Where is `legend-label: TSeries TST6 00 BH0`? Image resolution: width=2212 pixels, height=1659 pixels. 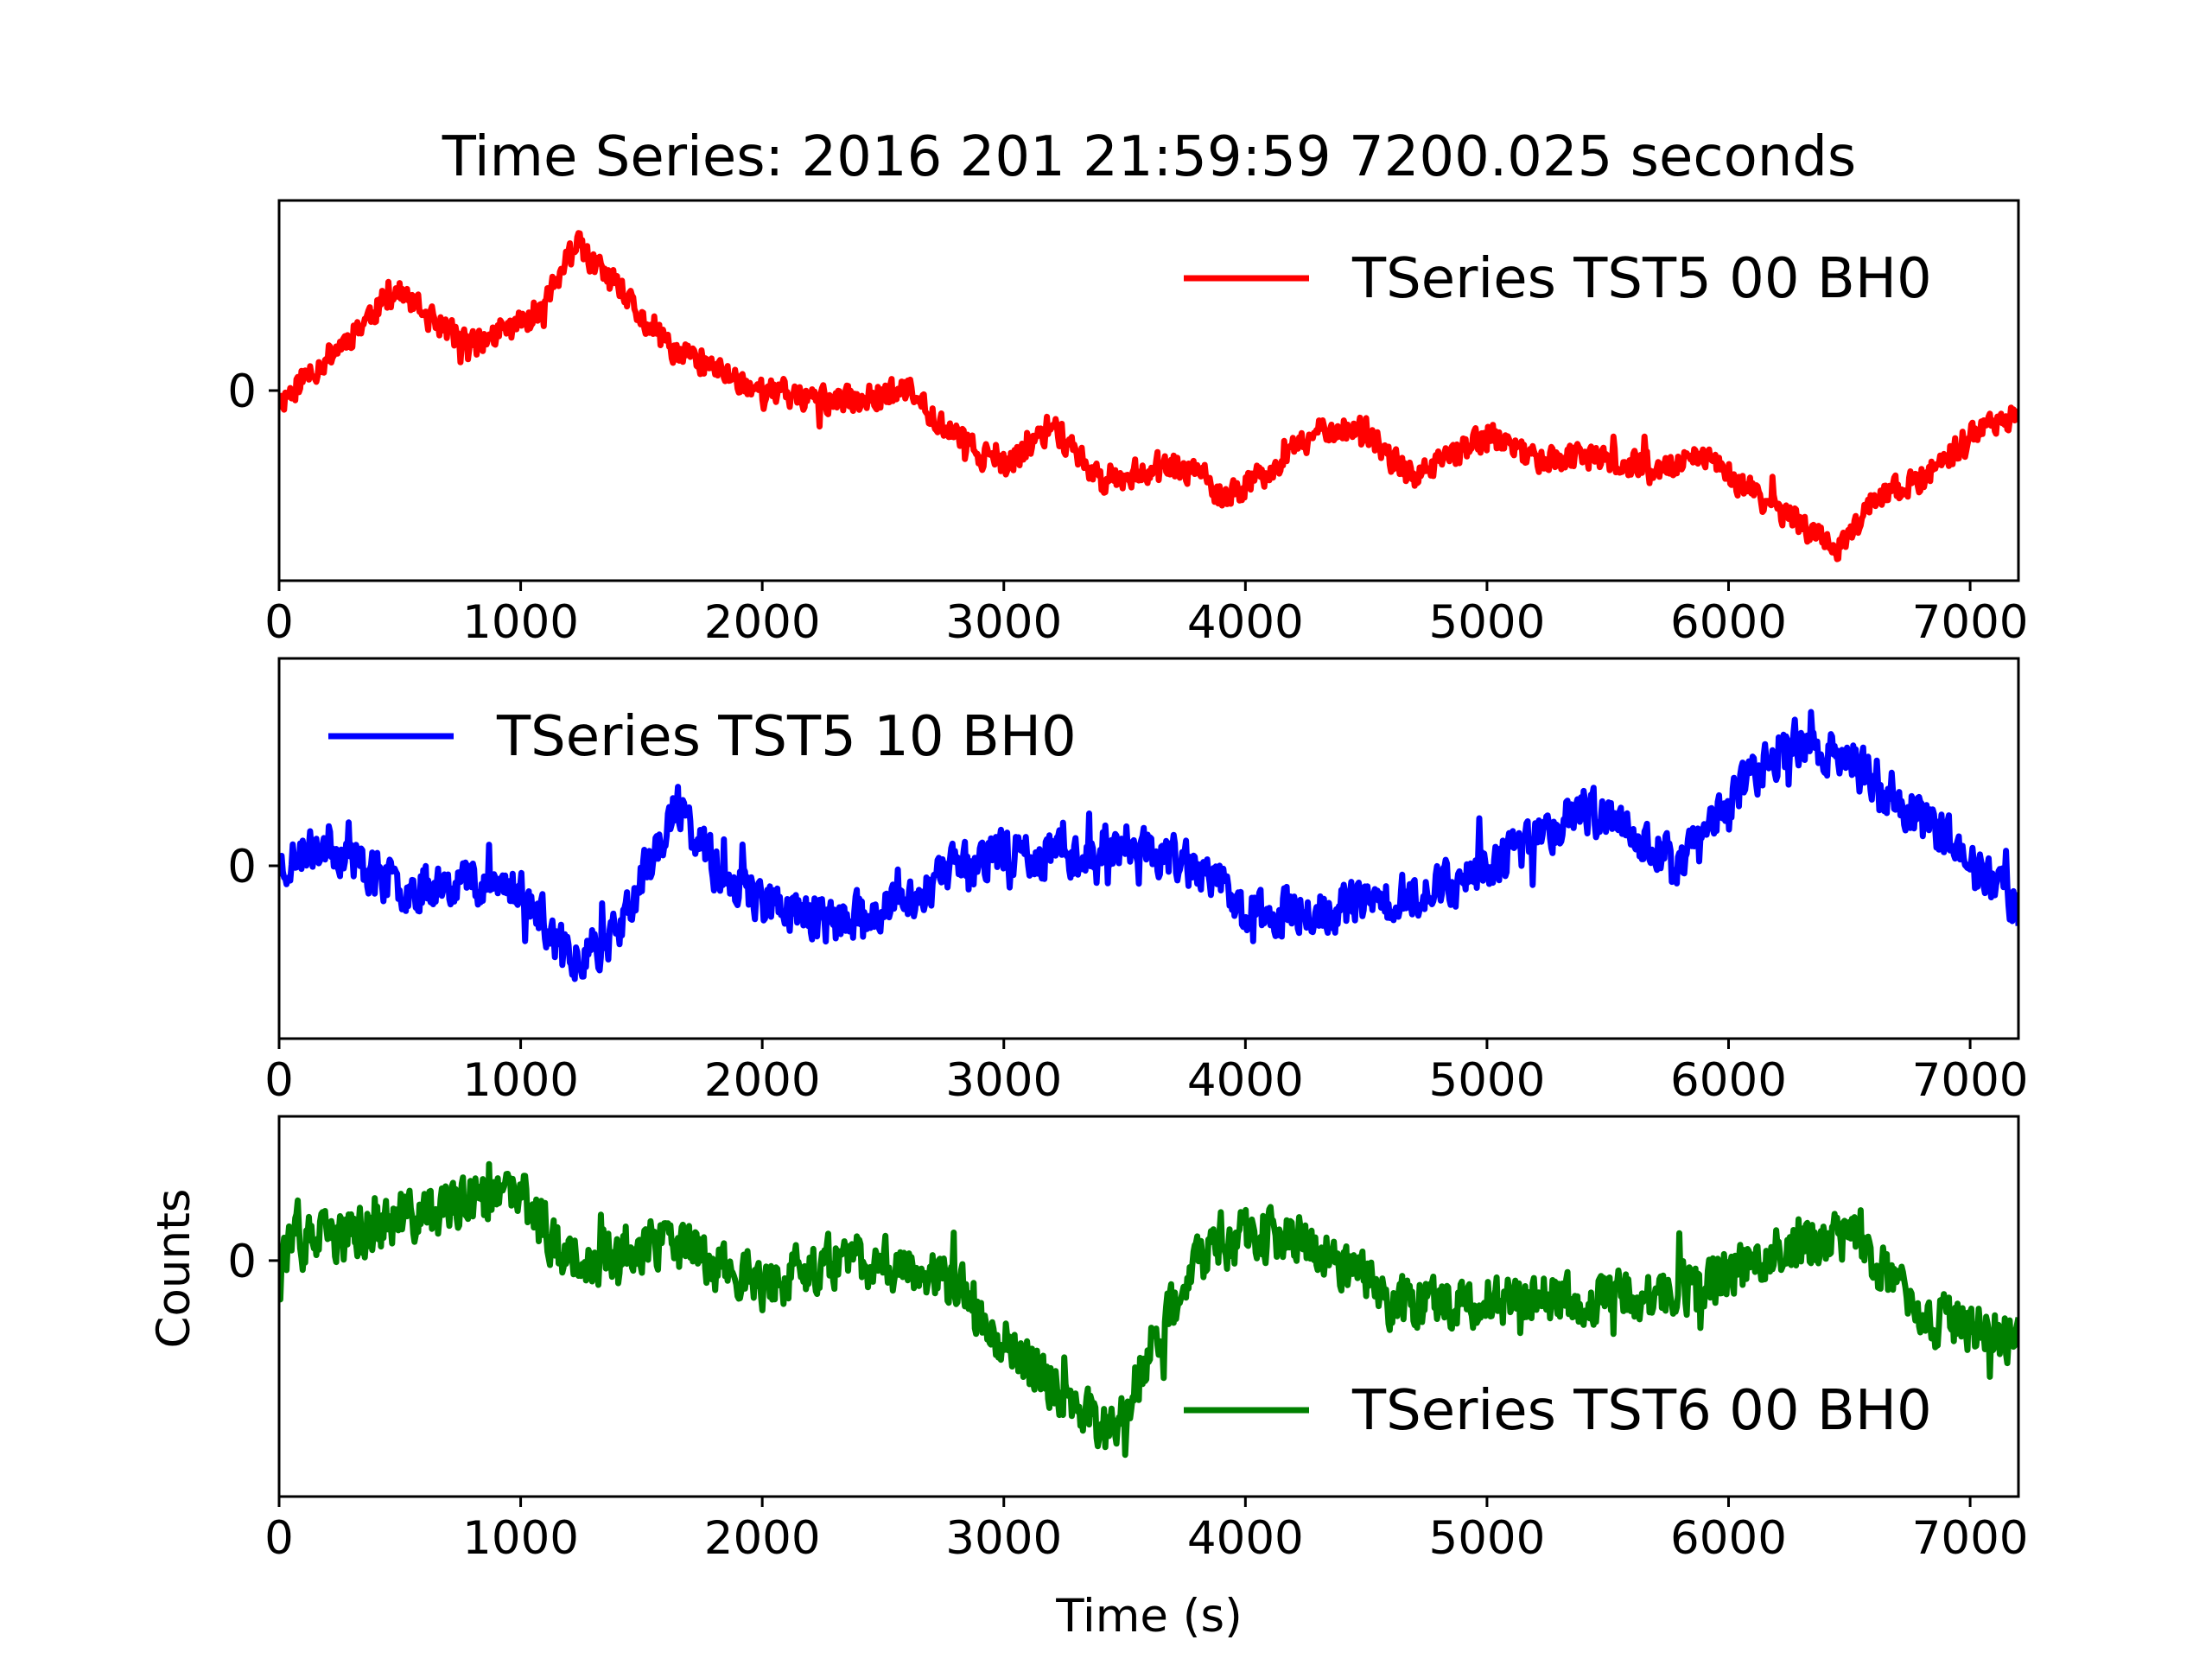 legend-label: TSeries TST6 00 BH0 is located at coordinates (1641, 1411).